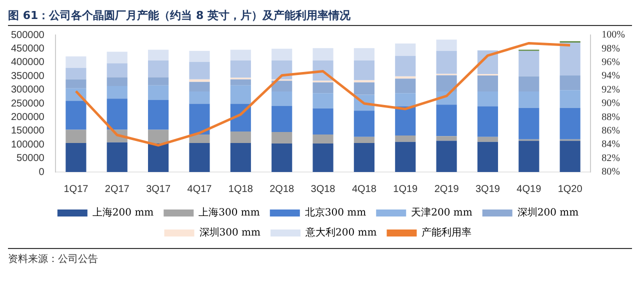 Image resolution: width=640 pixels, height=294 pixels. I want to click on y-tick-label: 100000, so click(27, 144).